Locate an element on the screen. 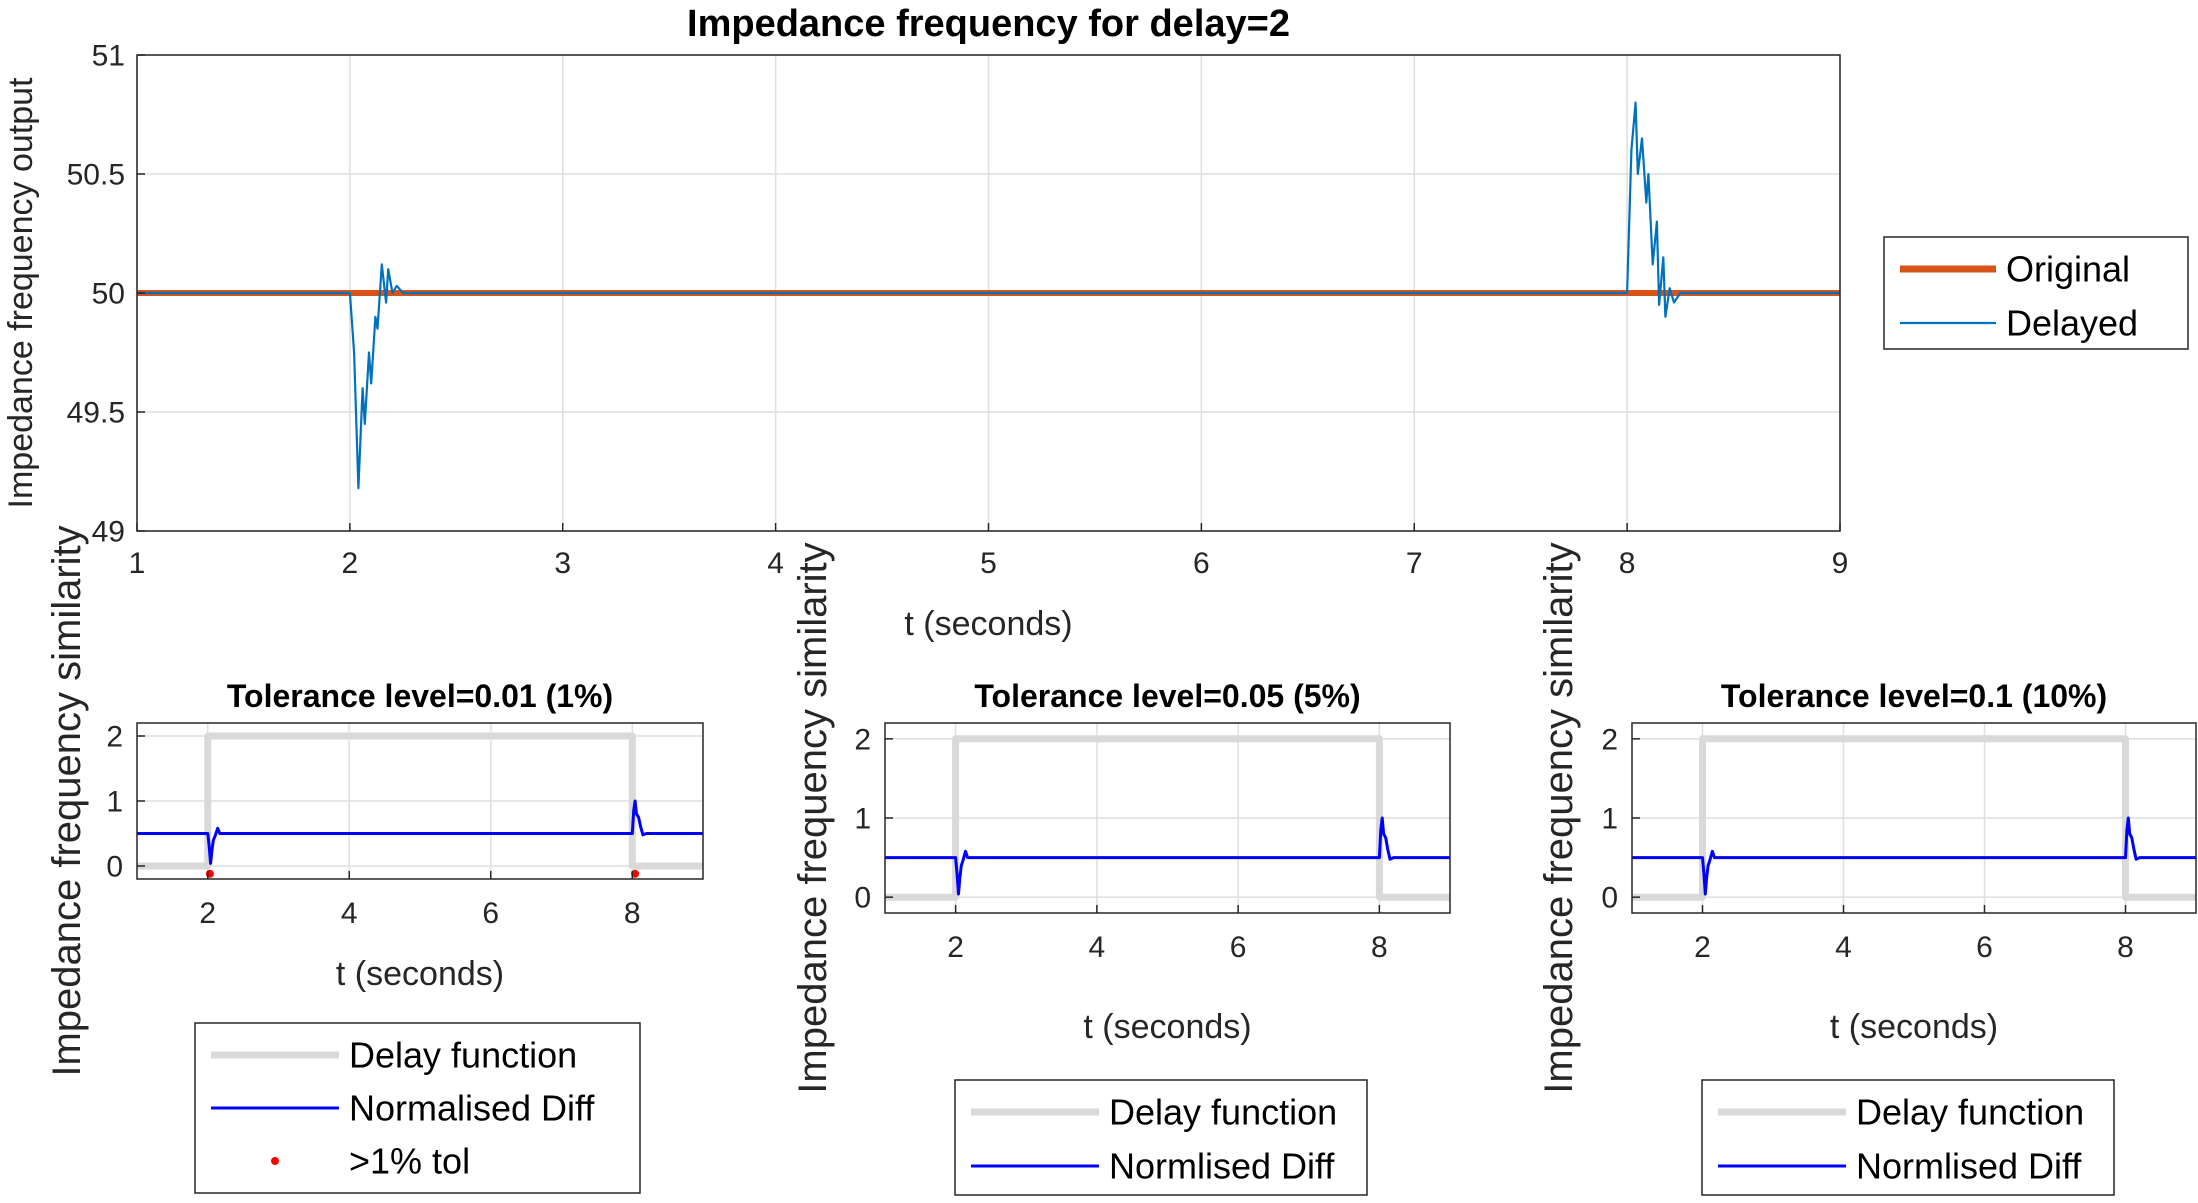 This screenshot has width=2198, height=1203. chart0-legend-label: Original is located at coordinates (2068, 269).